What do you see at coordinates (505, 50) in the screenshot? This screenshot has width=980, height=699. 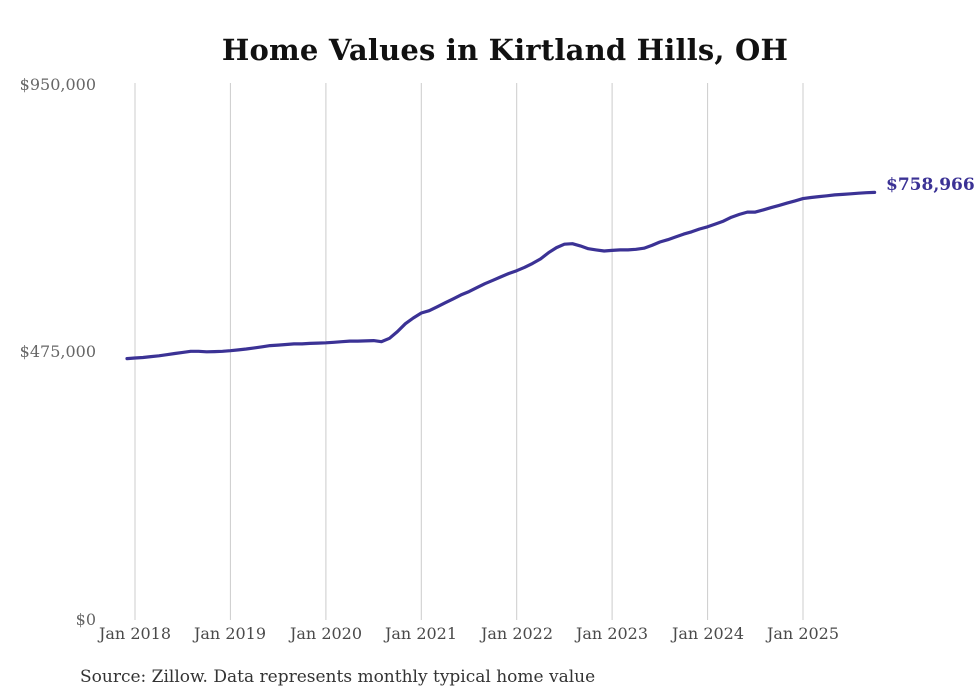 I see `chart-title: Home Values in Kirtland Hills, OH` at bounding box center [505, 50].